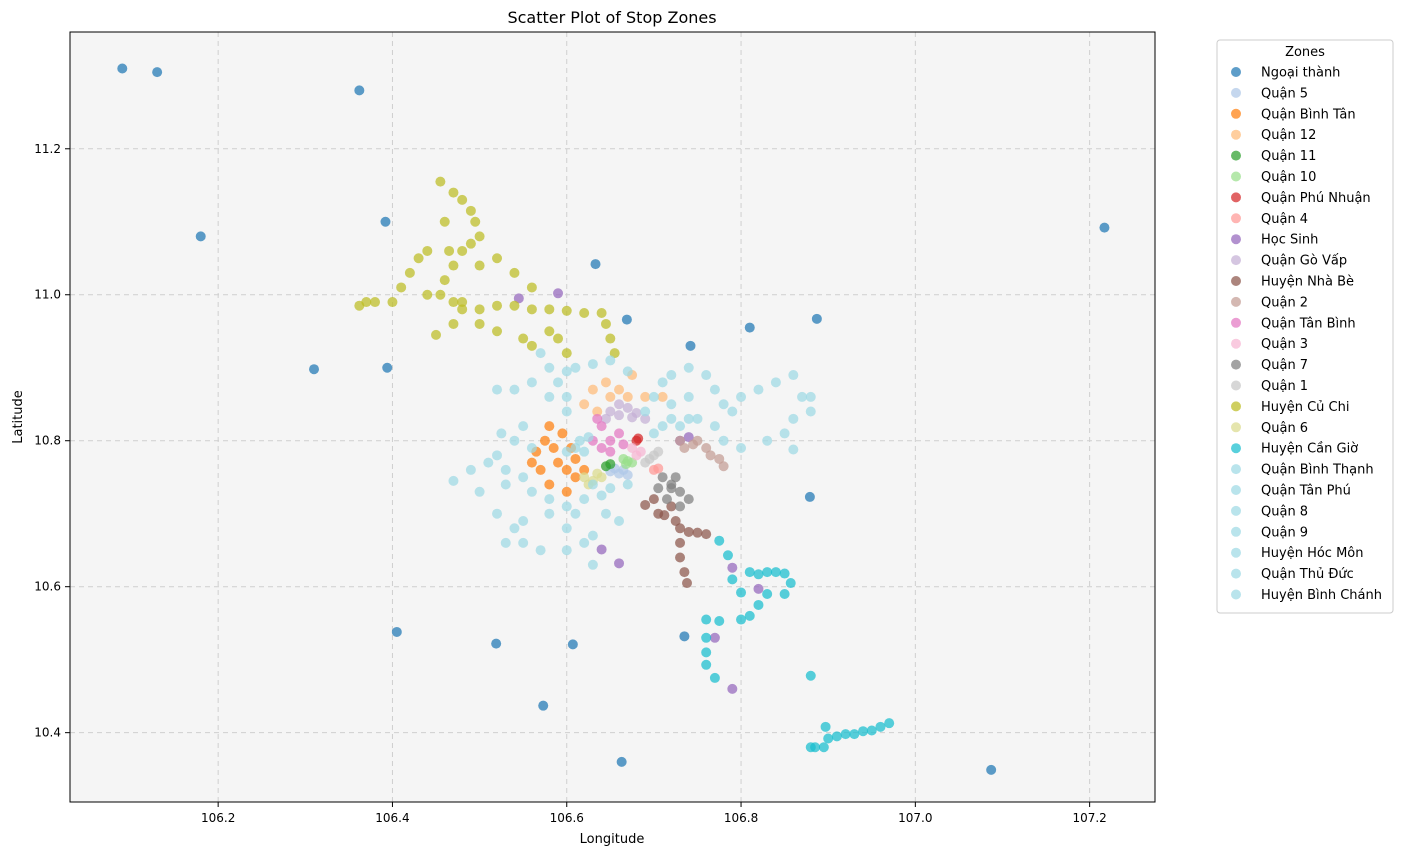 This screenshot has height=855, width=1405. I want to click on chart-title: Scatter Plot of Stop Zones, so click(611, 17).